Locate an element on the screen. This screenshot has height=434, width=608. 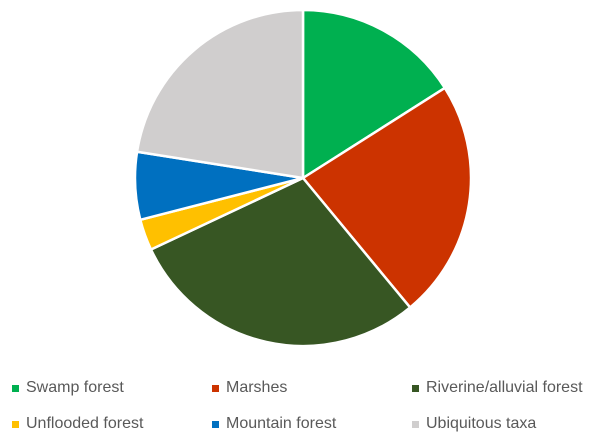
pie-slice-marshes is located at coordinates (387, 197).